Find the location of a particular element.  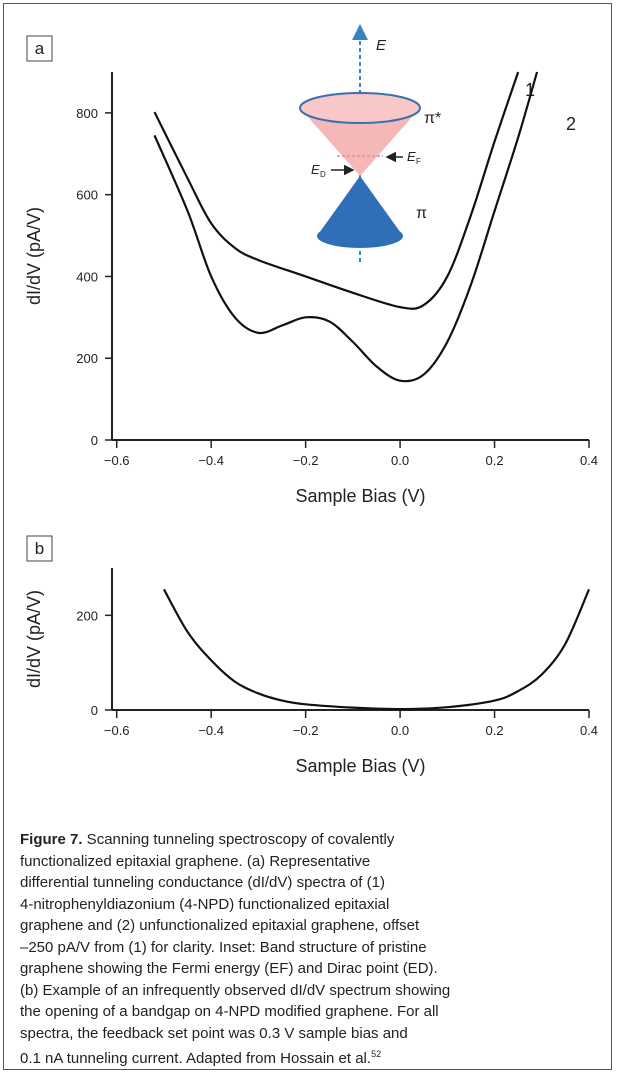

y-tick-label: 400 is located at coordinates (87, 276).